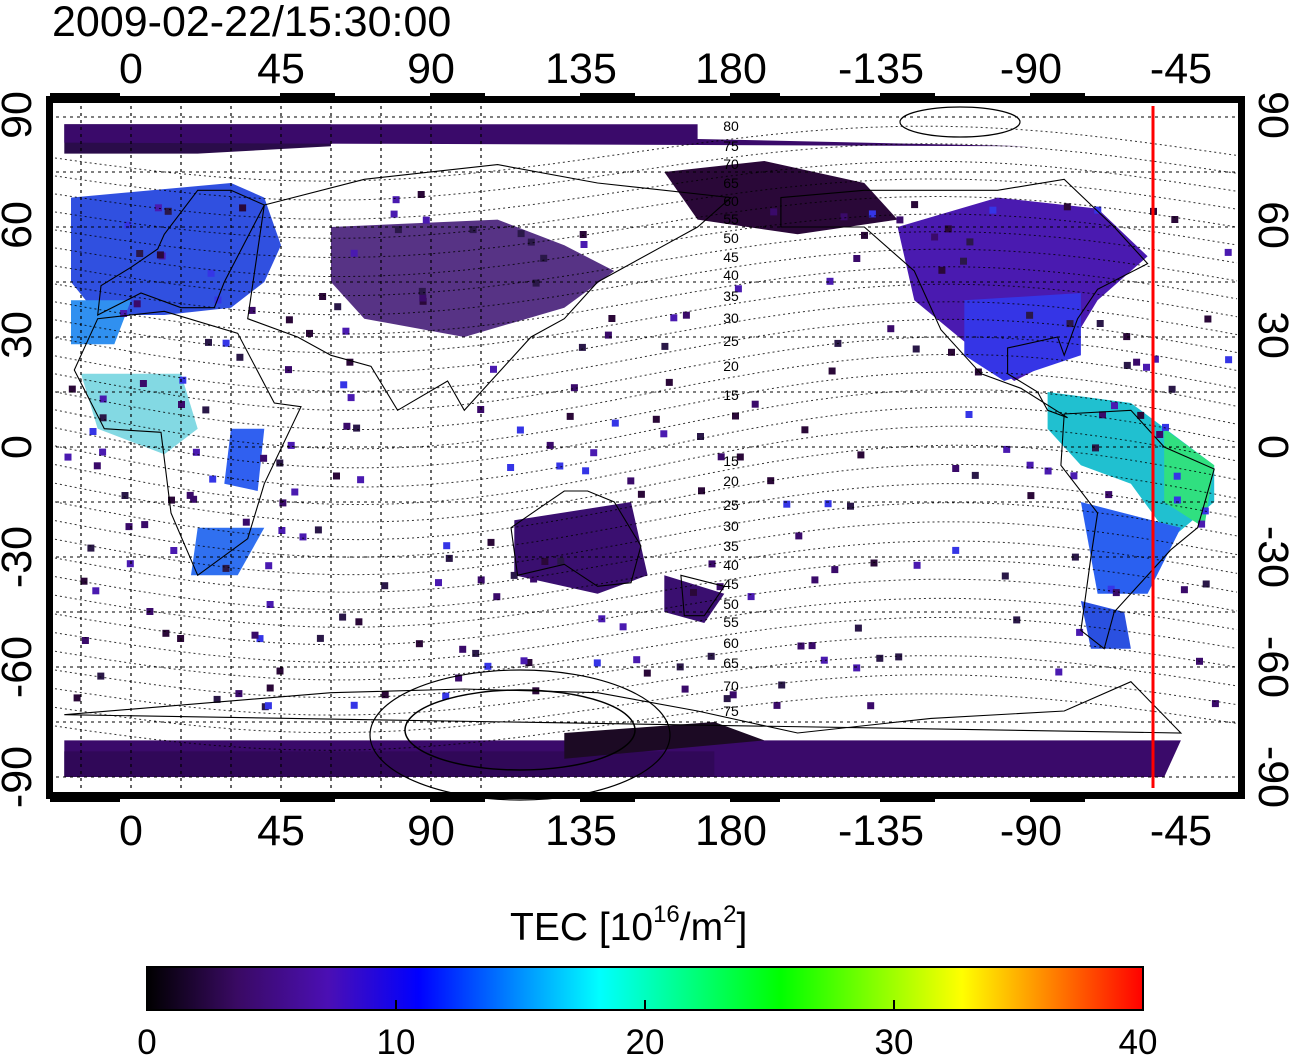  I want to click on left-tick-label: -90, so click(20, 777).